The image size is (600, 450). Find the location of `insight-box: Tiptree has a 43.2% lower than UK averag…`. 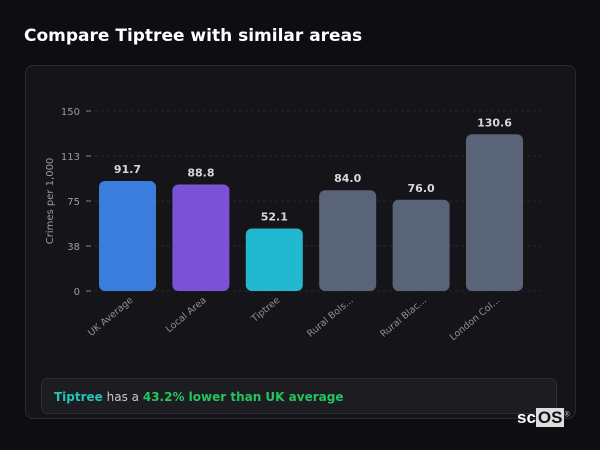

insight-box: Tiptree has a 43.2% lower than UK averag… is located at coordinates (299, 396).